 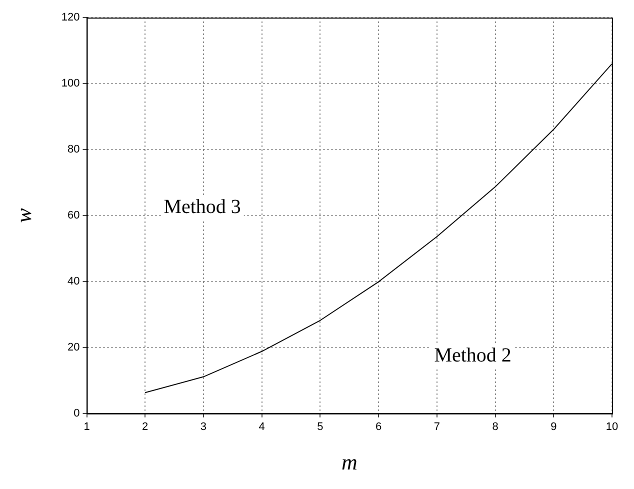 What do you see at coordinates (23, 215) in the screenshot?
I see `y-axis-title: w` at bounding box center [23, 215].